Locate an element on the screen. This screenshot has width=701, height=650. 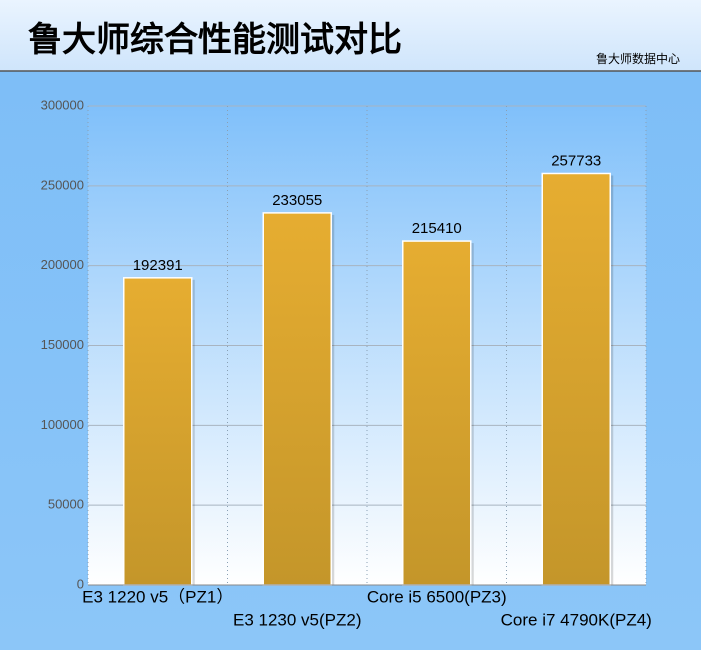
value-label: 192391 is located at coordinates (158, 265).